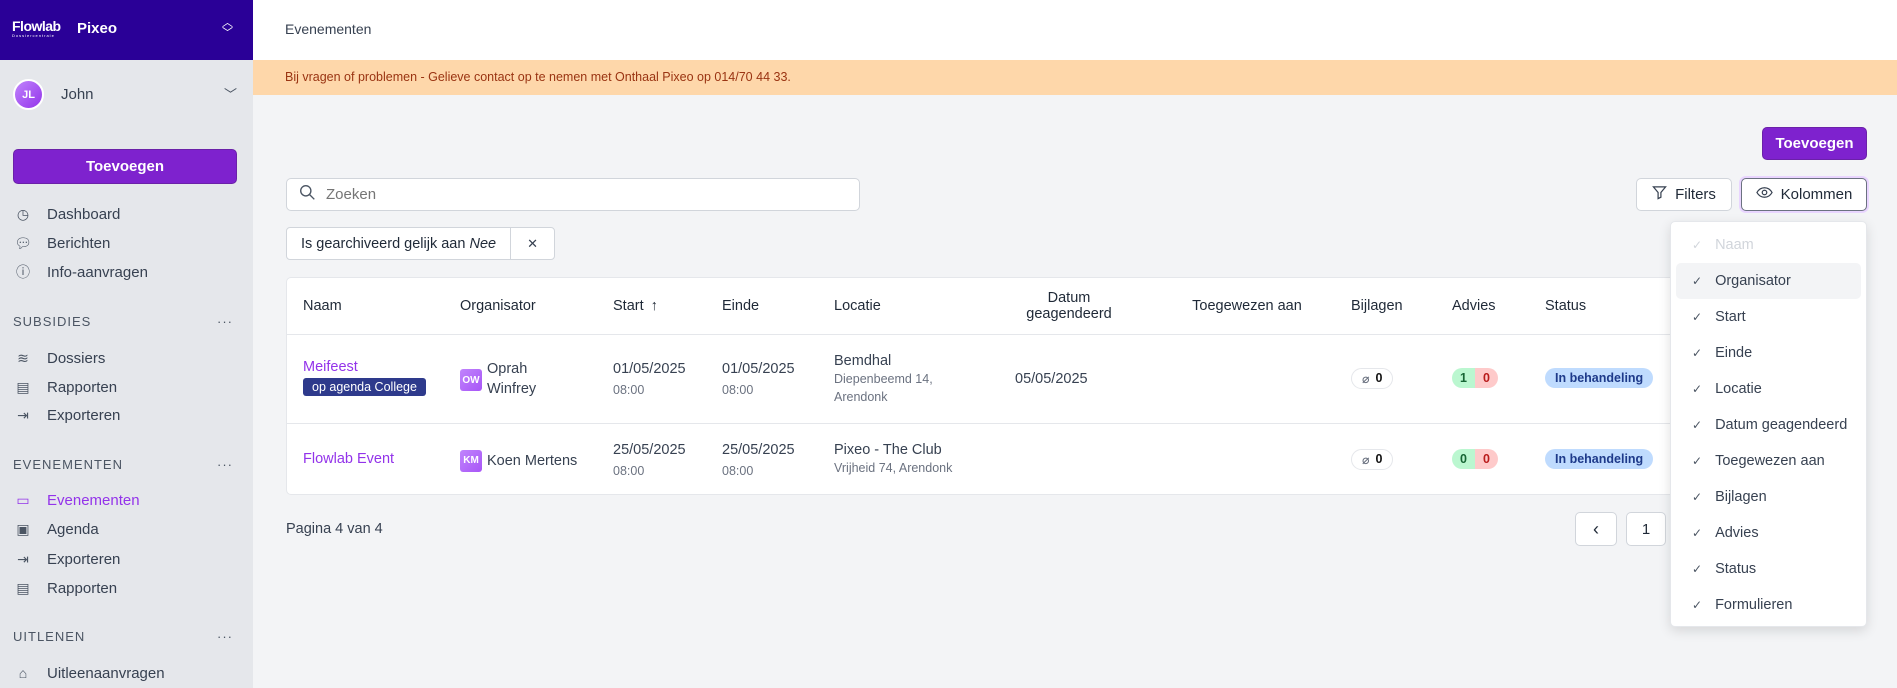 Image resolution: width=1897 pixels, height=688 pixels. What do you see at coordinates (1729, 497) in the screenshot?
I see `column-toggle-bijlagen: ✓ Bijlagen` at bounding box center [1729, 497].